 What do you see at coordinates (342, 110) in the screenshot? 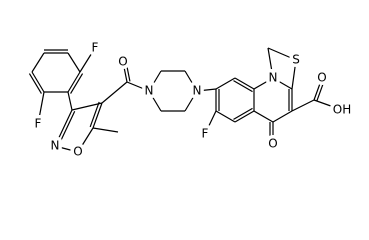
I see `atom-label: OH` at bounding box center [342, 110].